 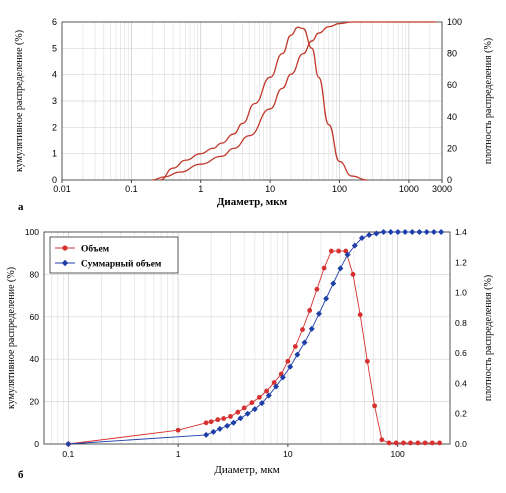 What do you see at coordinates (54, 154) in the screenshot?
I see `y-left-tick-label: 1` at bounding box center [54, 154].